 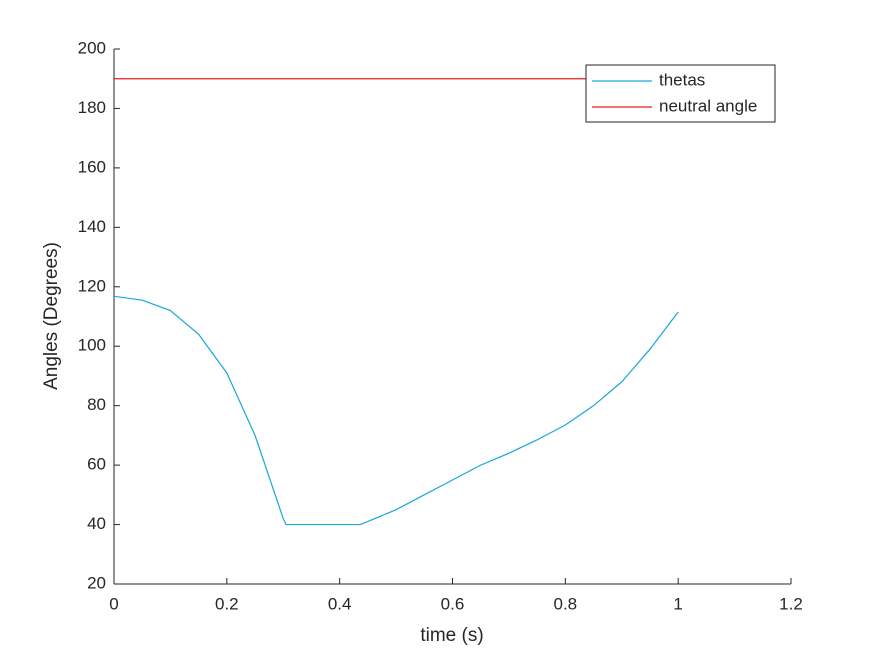 I want to click on y-axis-label: Angles (Degrees), so click(x=51, y=316).